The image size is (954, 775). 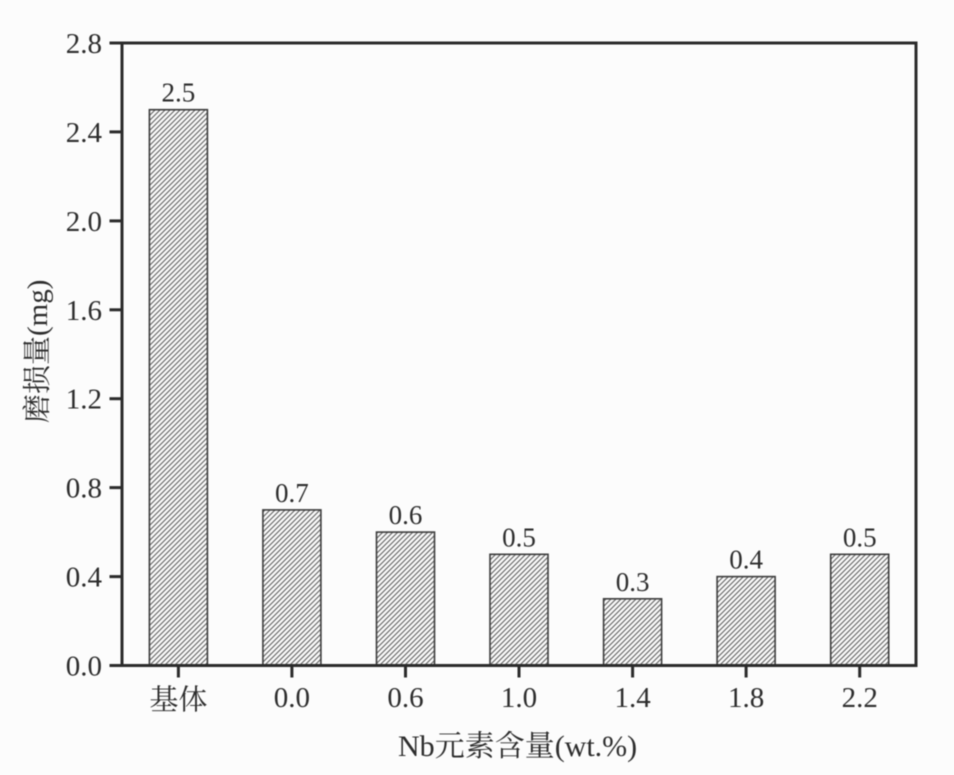 What do you see at coordinates (84, 44) in the screenshot?
I see `svg-text: 2.8` at bounding box center [84, 44].